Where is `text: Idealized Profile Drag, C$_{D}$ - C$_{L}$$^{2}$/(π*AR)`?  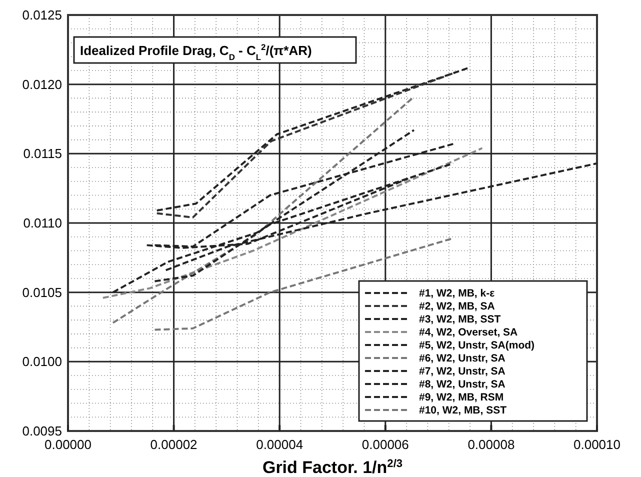
text: Idealized Profile Drag, C$_{D}$ - C$_{L}$$^{2}$/(π*AR) is located at coordinates (196, 52).